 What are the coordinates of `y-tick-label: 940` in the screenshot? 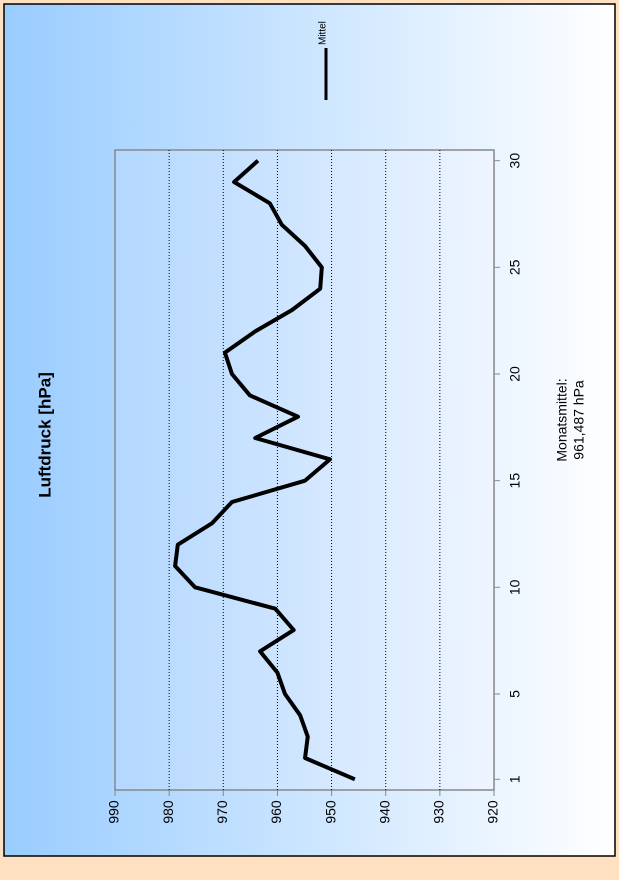 It's located at (384, 812).